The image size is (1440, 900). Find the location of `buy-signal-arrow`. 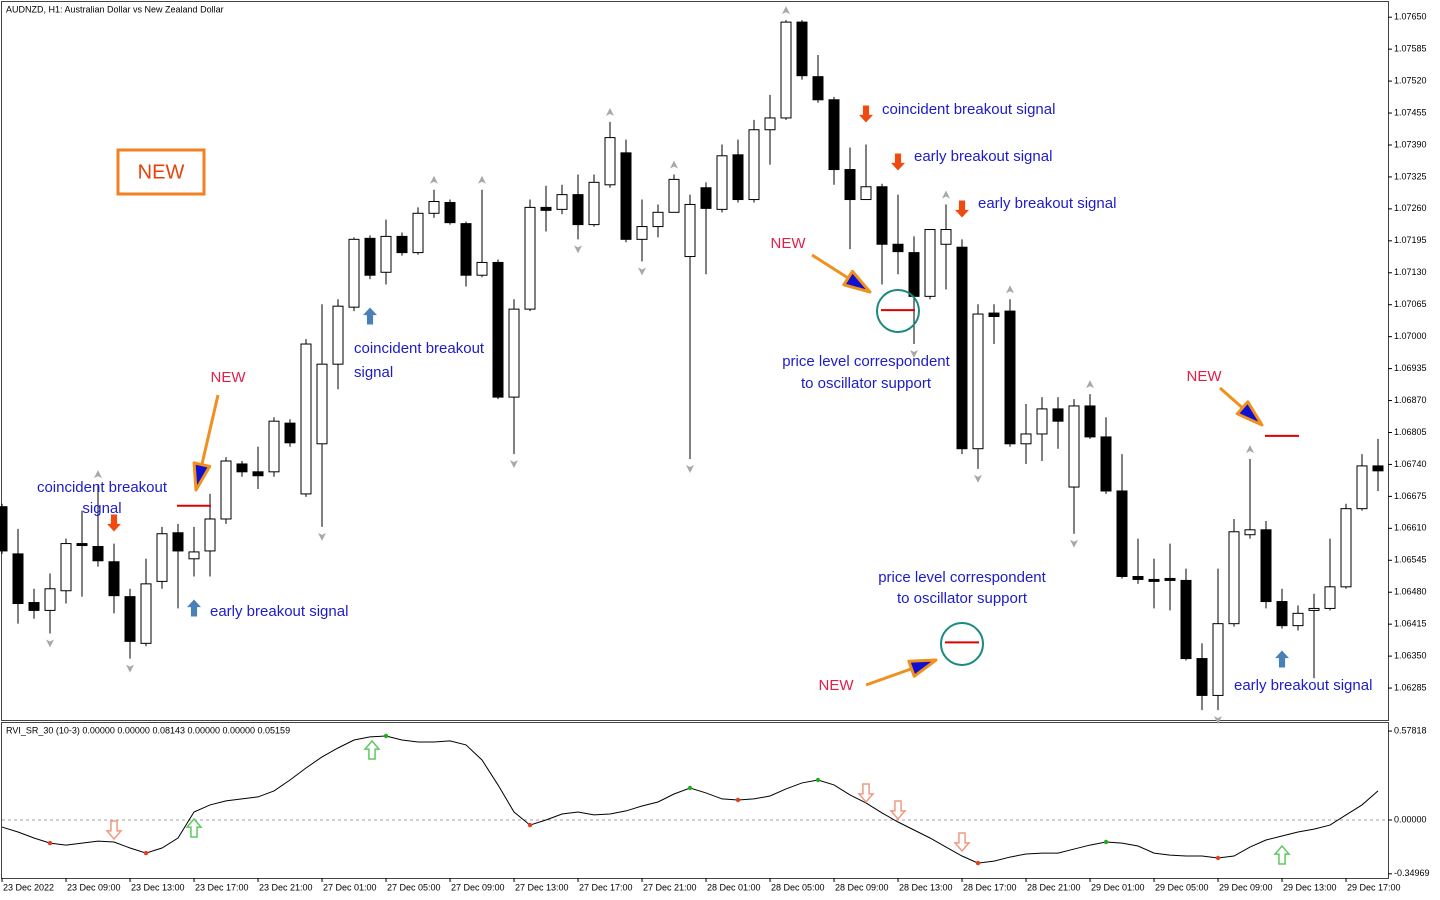

buy-signal-arrow is located at coordinates (1282, 659).